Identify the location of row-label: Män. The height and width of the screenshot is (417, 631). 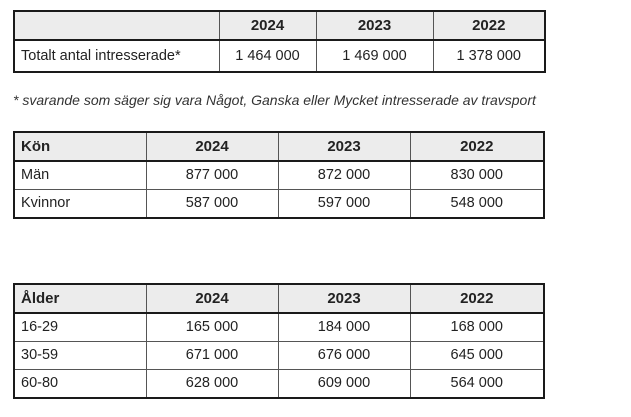
(80, 175).